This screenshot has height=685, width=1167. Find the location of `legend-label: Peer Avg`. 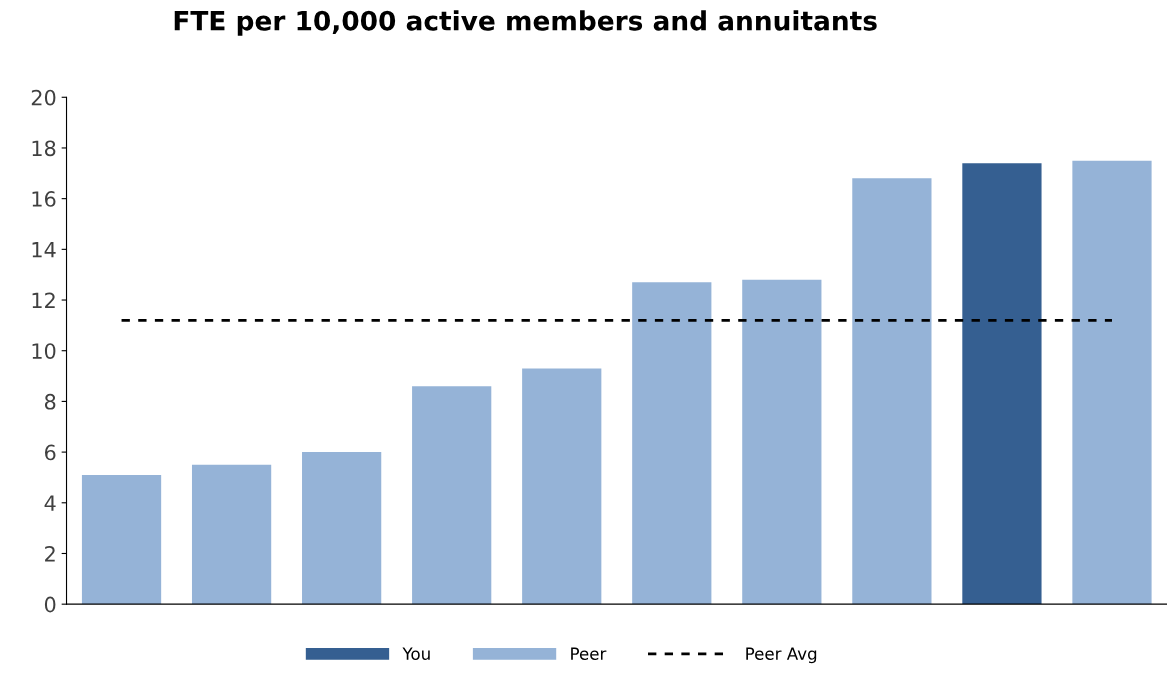

legend-label: Peer Avg is located at coordinates (781, 655).